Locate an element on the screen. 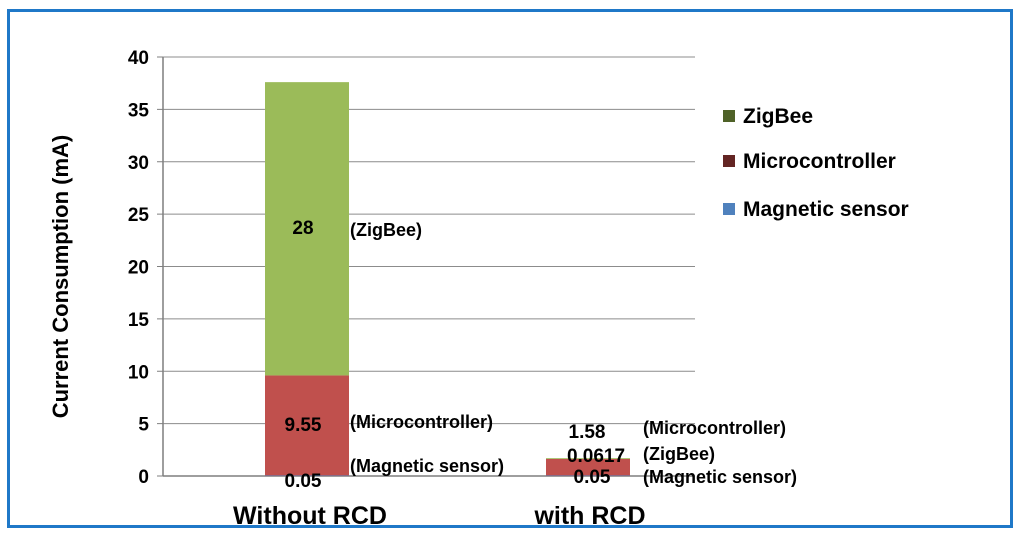  y-tick-label: 40 is located at coordinates (138, 58).